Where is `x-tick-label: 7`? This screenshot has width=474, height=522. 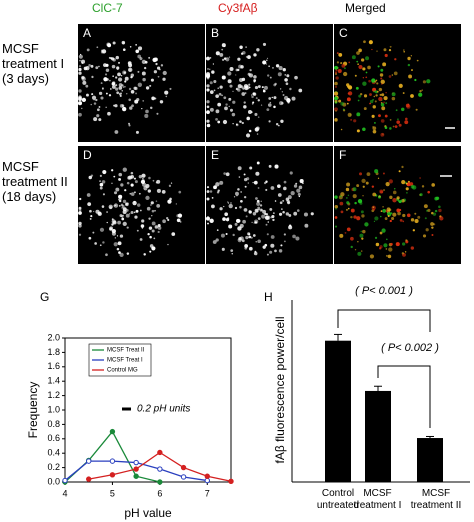 x-tick-label: 7 is located at coordinates (207, 493).